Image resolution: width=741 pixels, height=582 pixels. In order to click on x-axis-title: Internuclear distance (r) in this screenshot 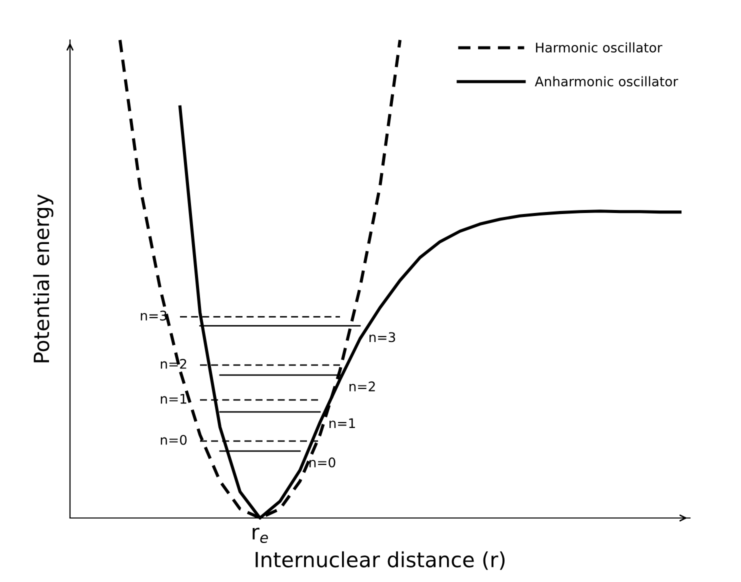, I will do `click(380, 560)`.